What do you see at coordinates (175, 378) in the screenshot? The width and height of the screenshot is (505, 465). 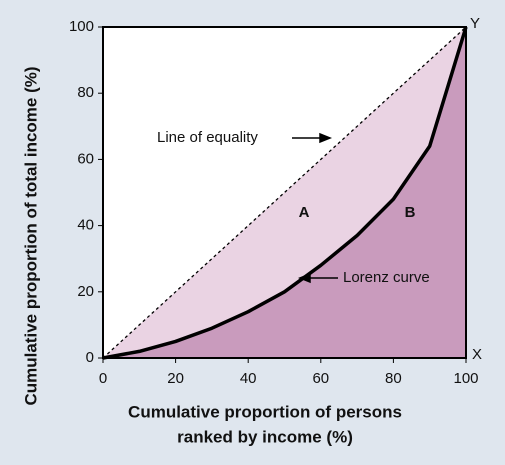 I see `x-tick-label: 20` at bounding box center [175, 378].